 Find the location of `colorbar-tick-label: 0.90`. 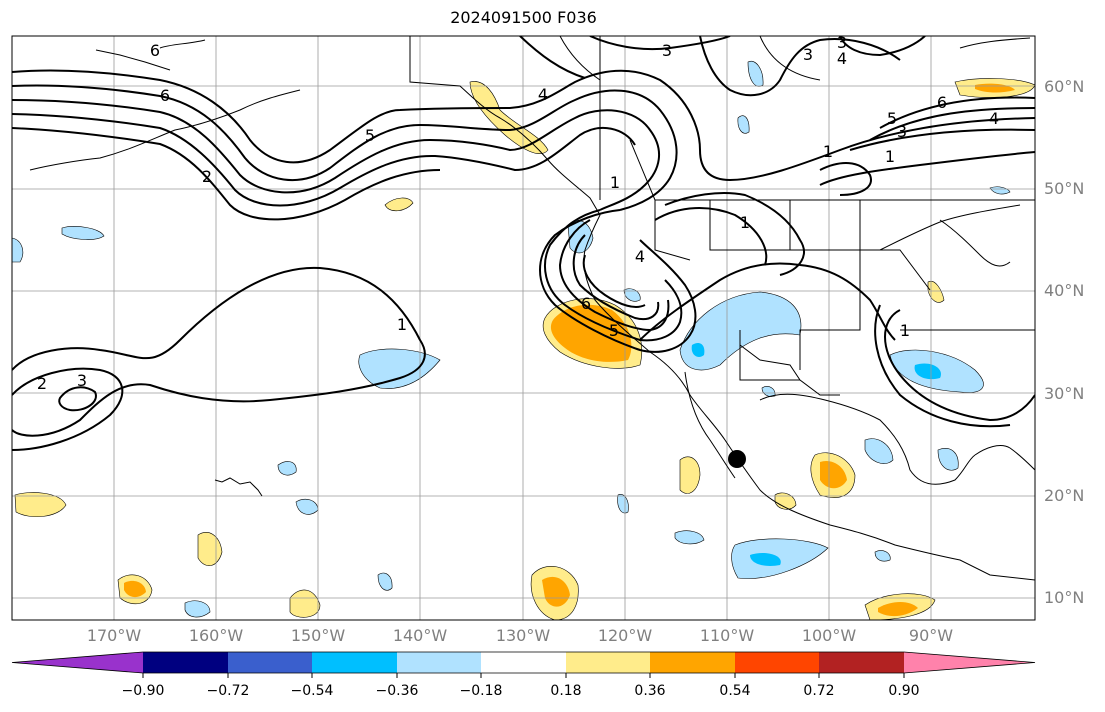

colorbar-tick-label: 0.90 is located at coordinates (904, 691).